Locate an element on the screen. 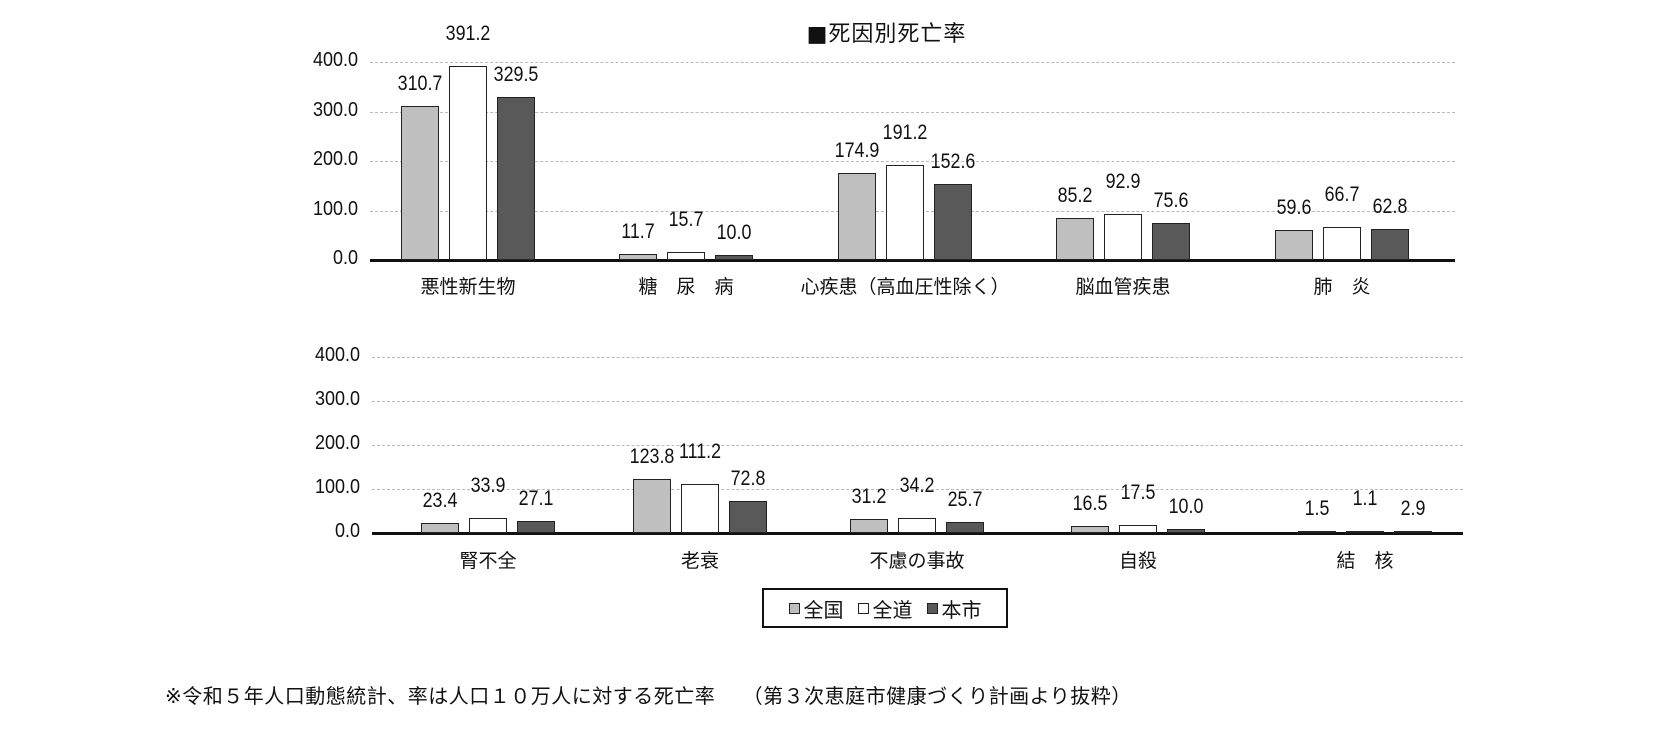 The width and height of the screenshot is (1653, 756). data-label: 62.8 is located at coordinates (1390, 206).